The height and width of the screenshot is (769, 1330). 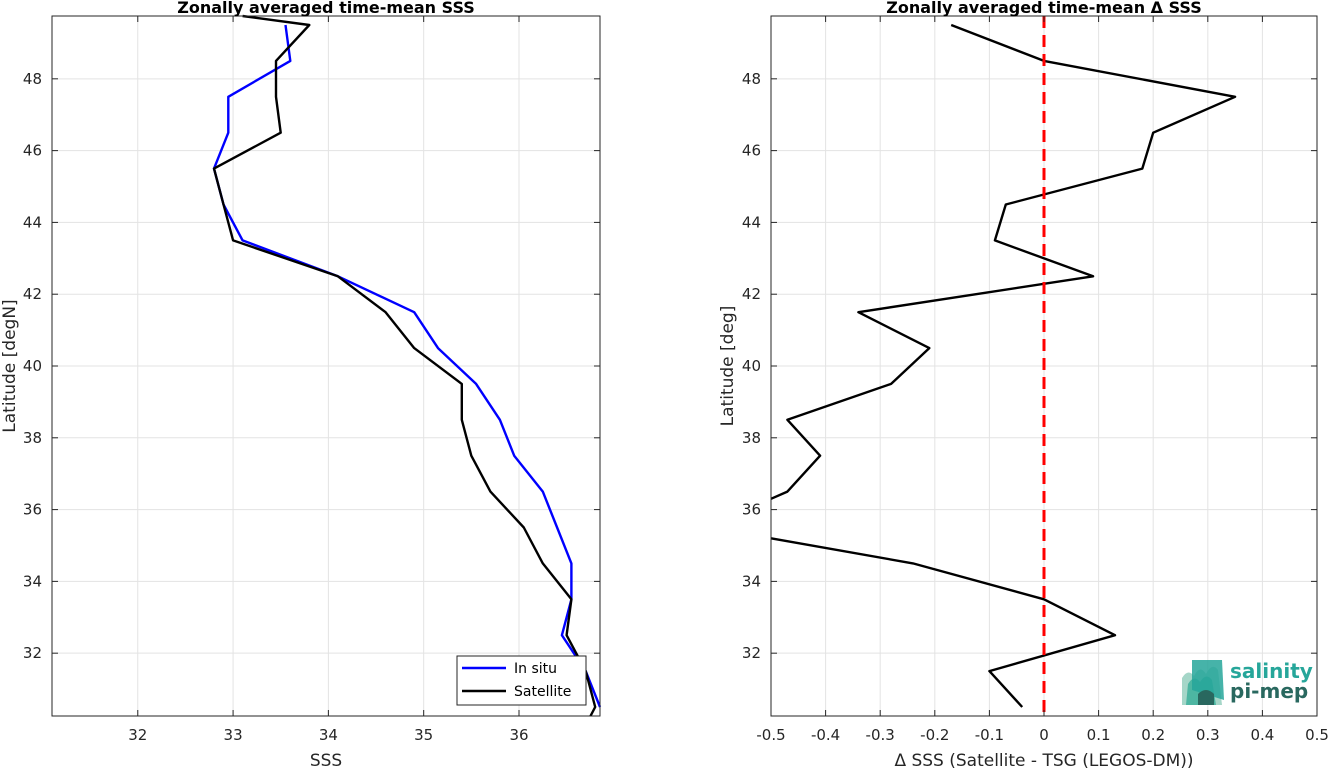 What do you see at coordinates (880, 735) in the screenshot?
I see `delta-x-tick-label: -0.3` at bounding box center [880, 735].